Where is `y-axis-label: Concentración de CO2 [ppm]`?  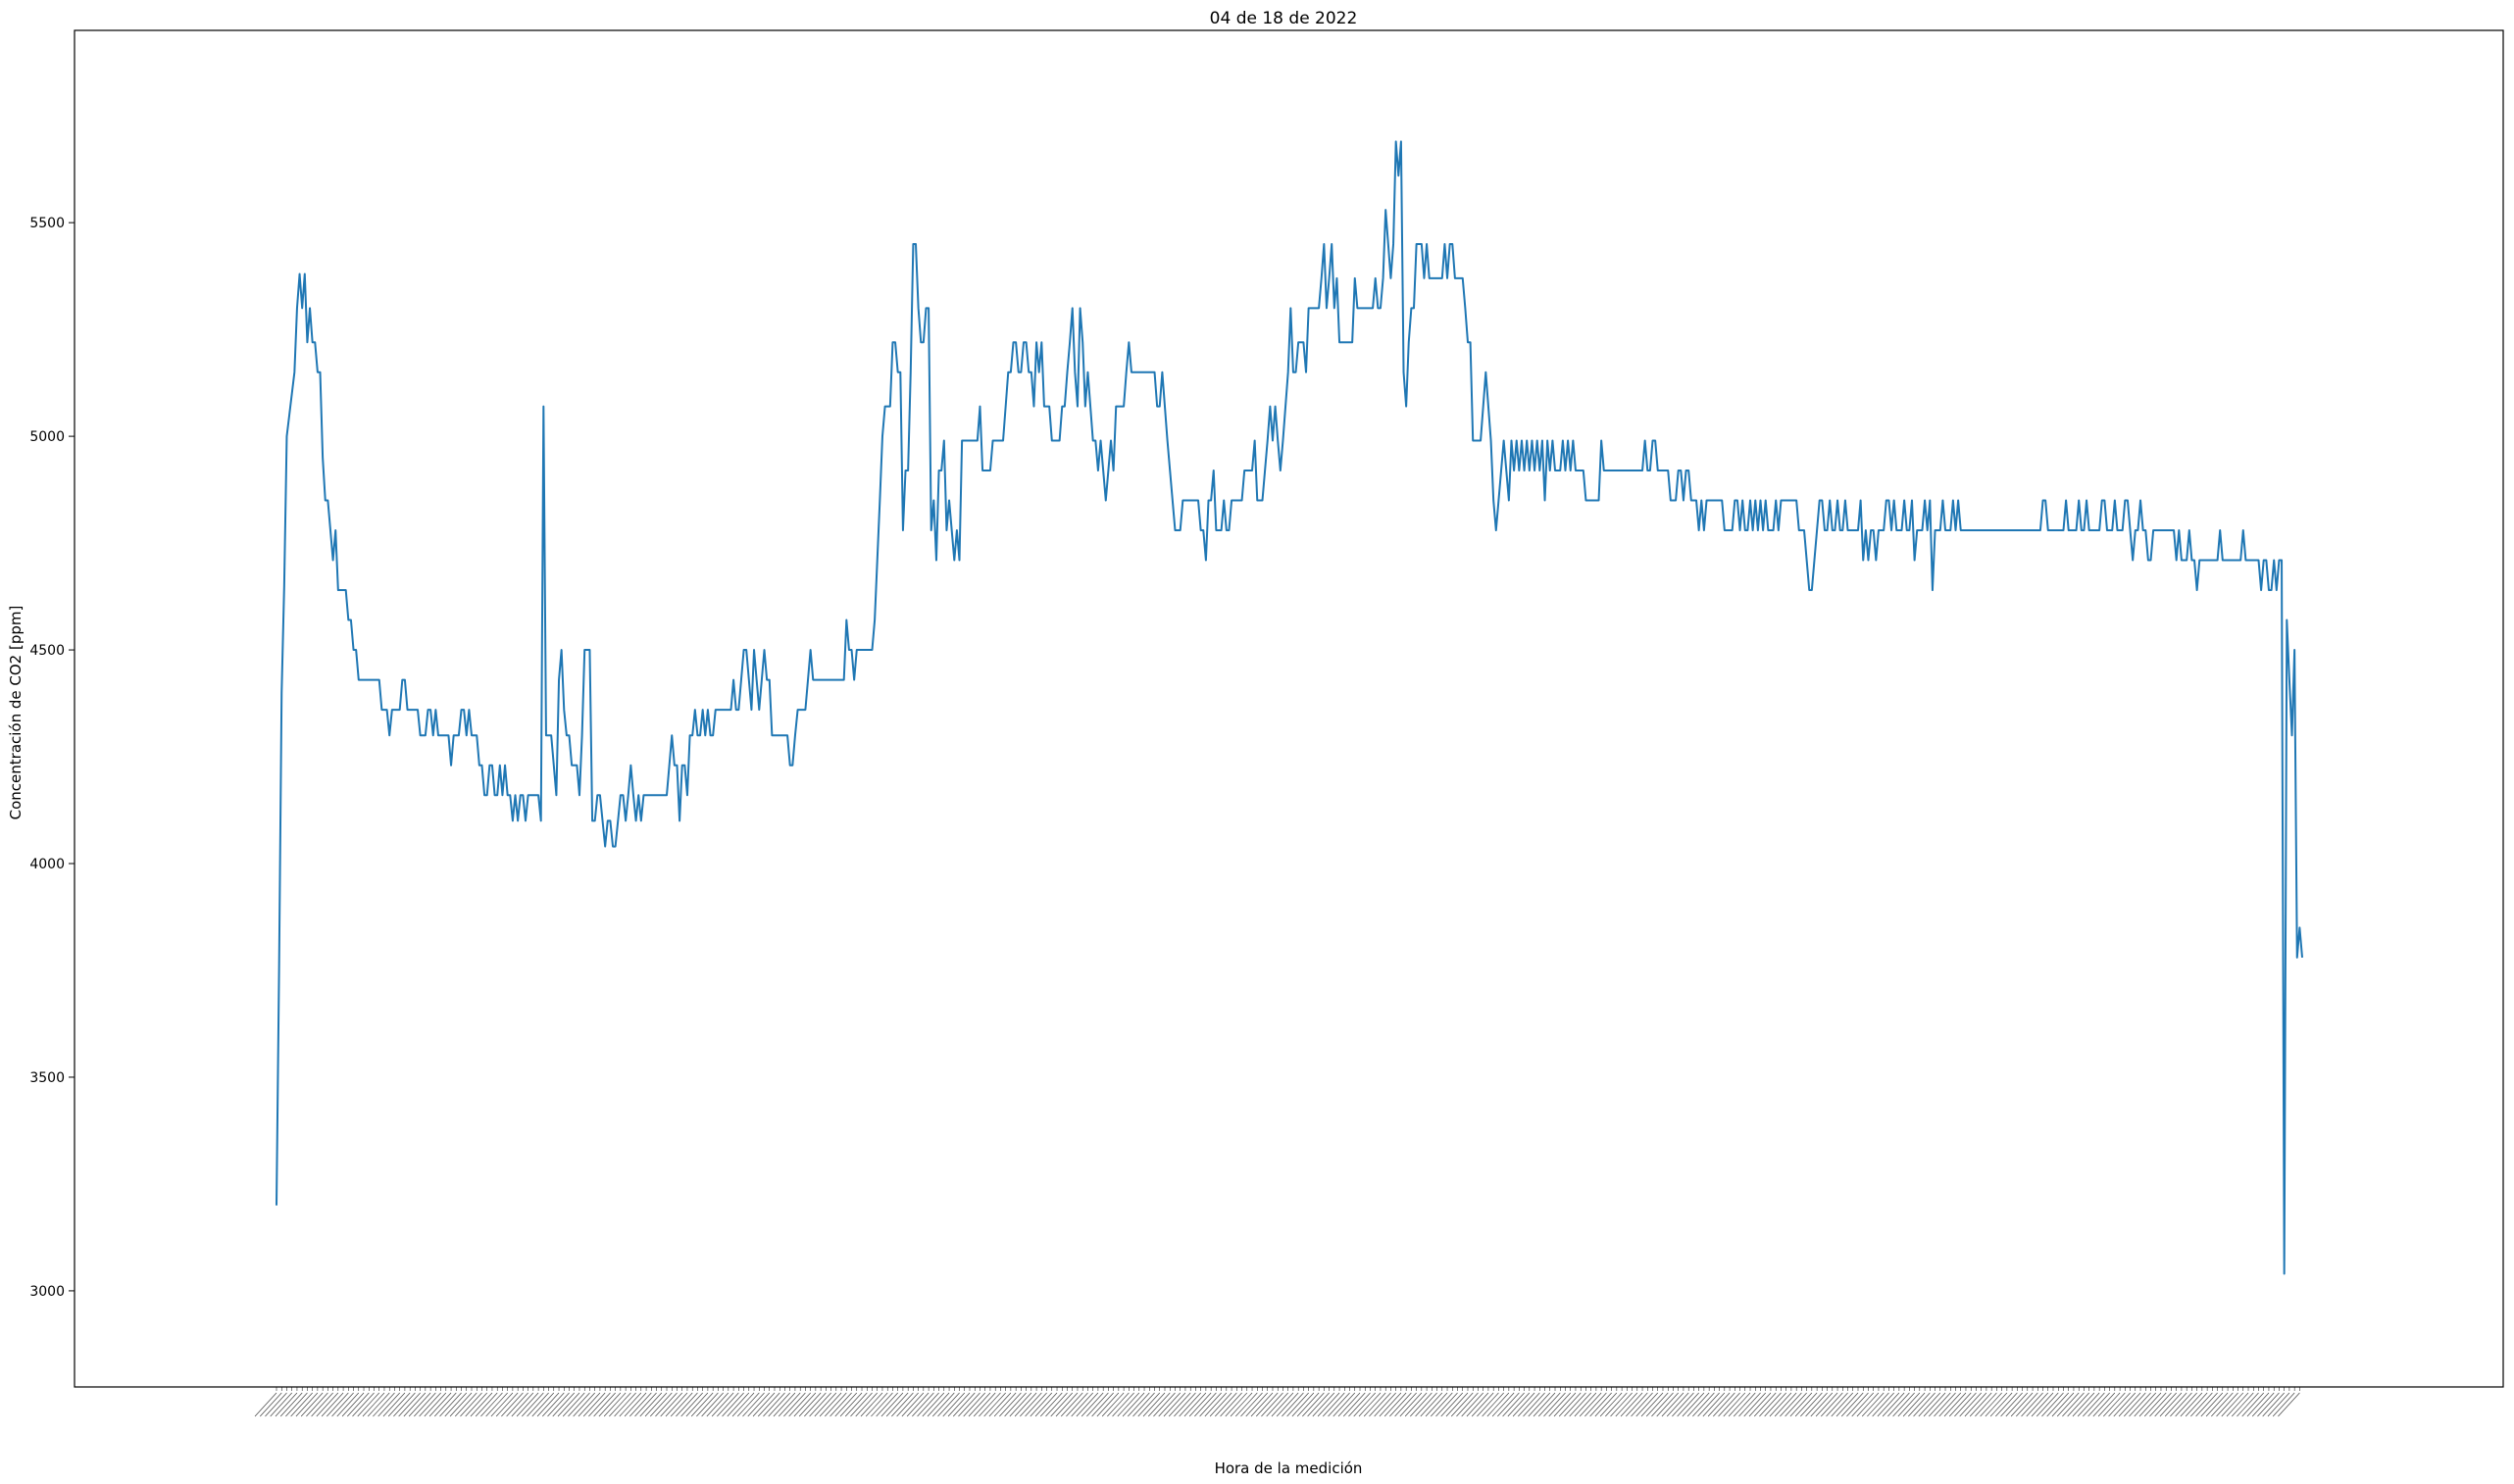 y-axis-label: Concentración de CO2 [ppm] is located at coordinates (16, 713).